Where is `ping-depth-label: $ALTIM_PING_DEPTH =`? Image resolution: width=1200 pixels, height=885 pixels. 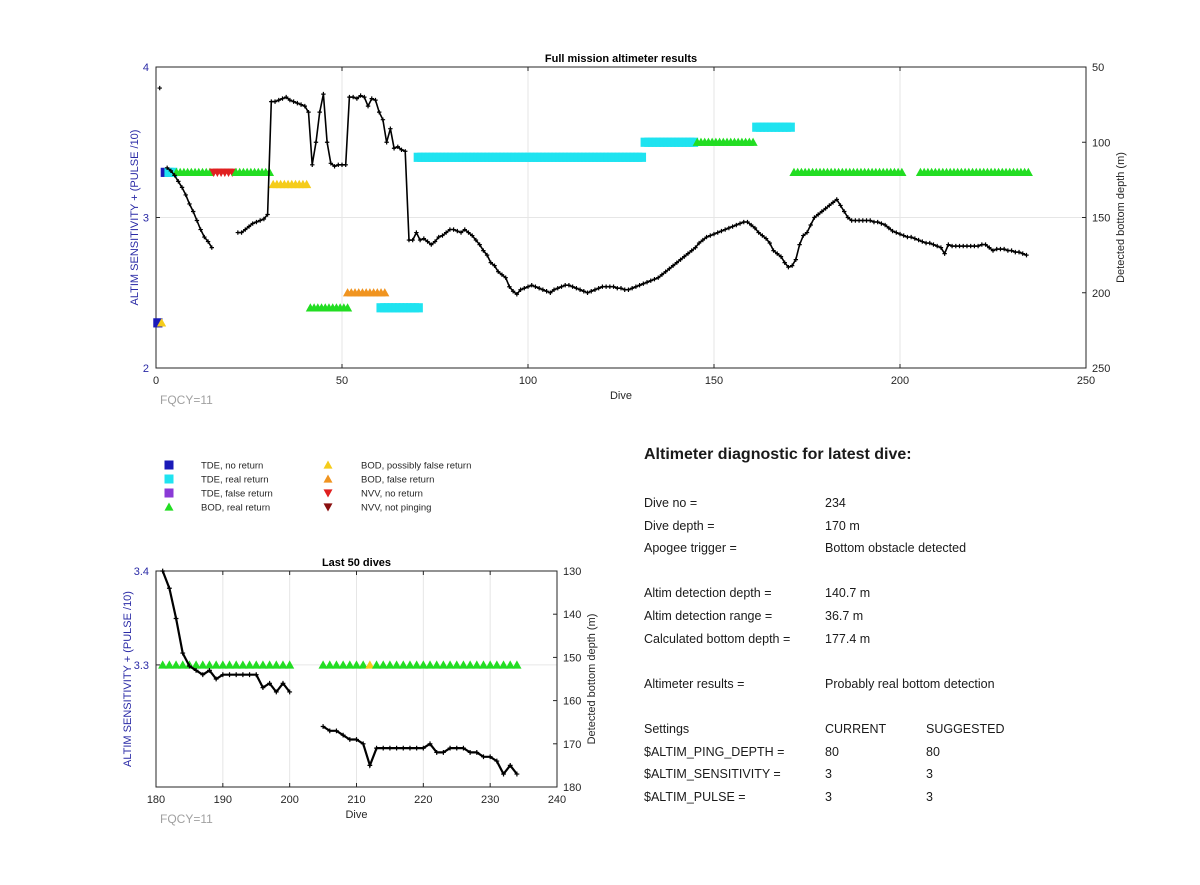 ping-depth-label: $ALTIM_PING_DEPTH = is located at coordinates (714, 751).